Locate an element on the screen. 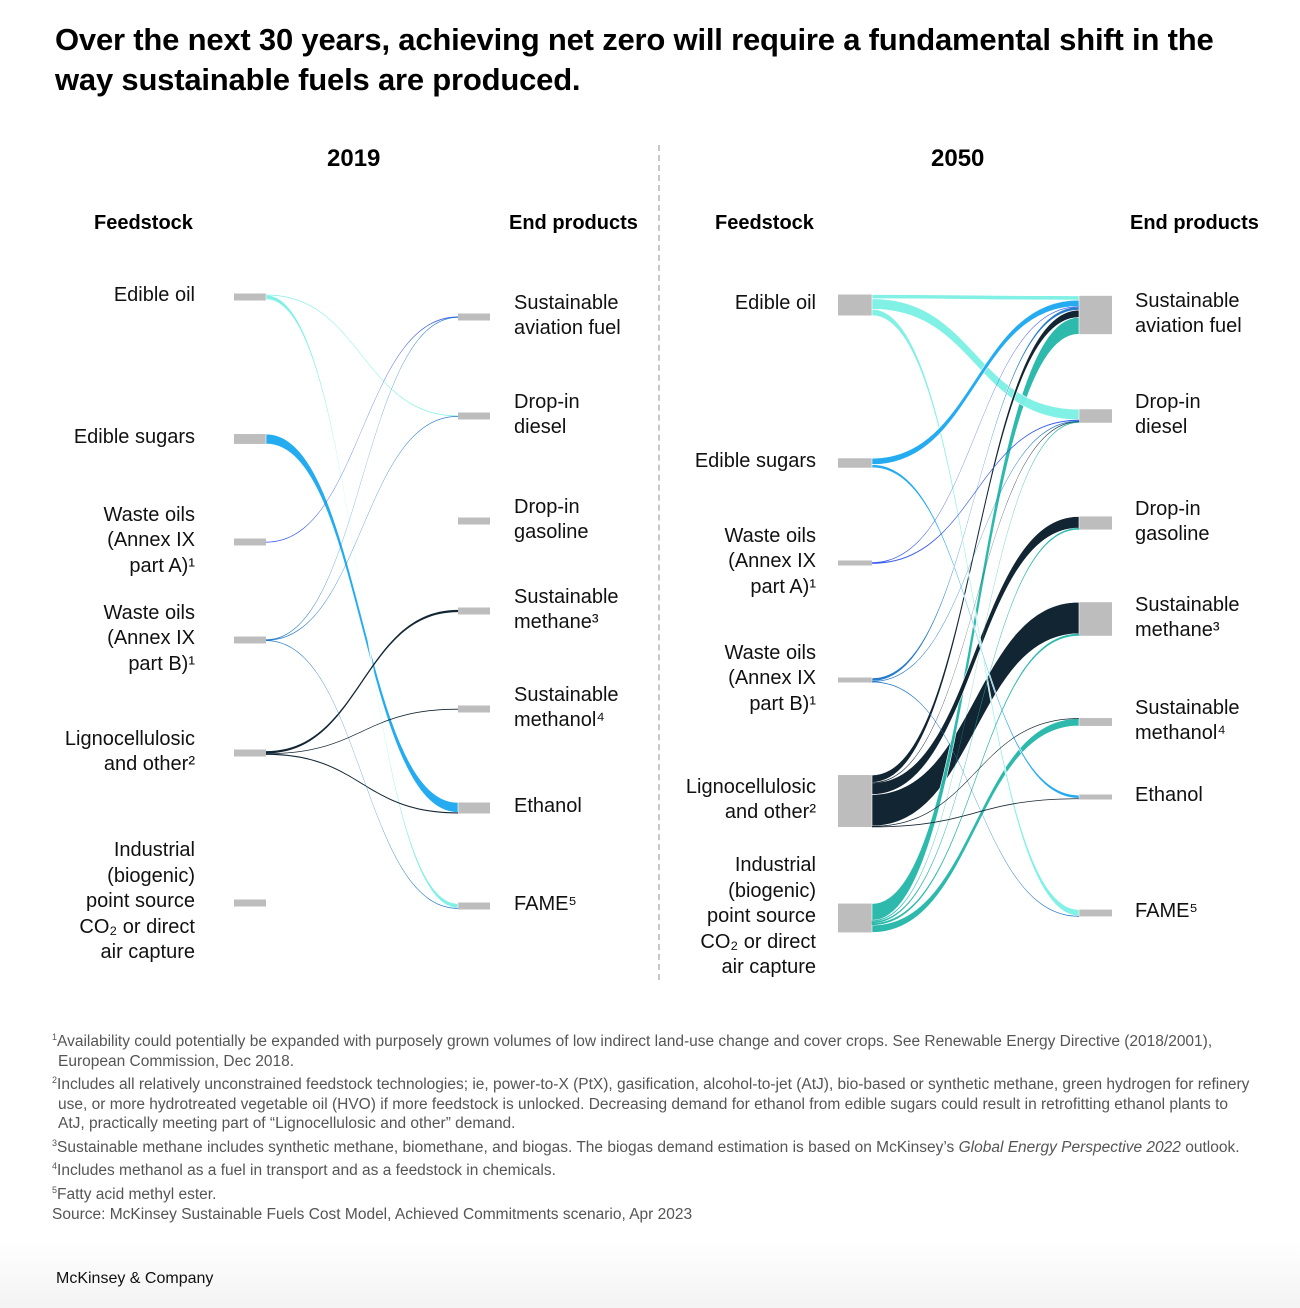 The width and height of the screenshot is (1300, 1308). flow-waste_b-to-fame-2050 is located at coordinates (975, 799).